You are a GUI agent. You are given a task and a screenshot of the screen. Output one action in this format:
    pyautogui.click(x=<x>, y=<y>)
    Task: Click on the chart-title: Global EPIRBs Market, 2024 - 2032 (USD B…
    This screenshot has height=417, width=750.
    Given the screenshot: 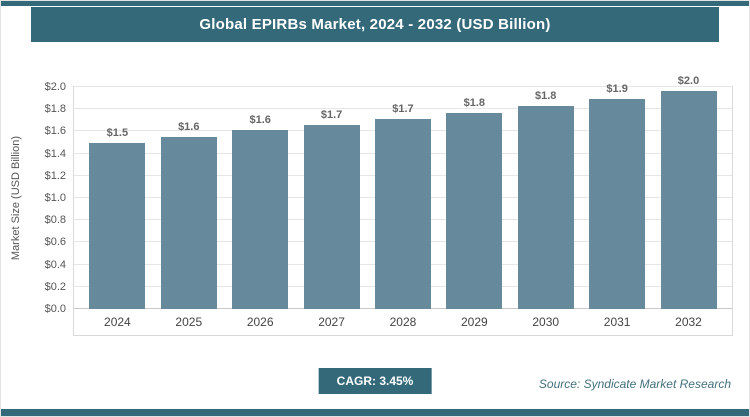 What is the action you would take?
    pyautogui.click(x=375, y=24)
    